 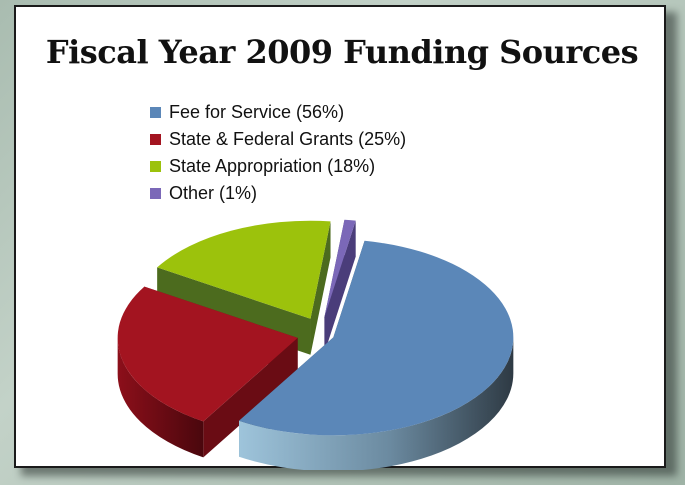 I want to click on legend-label: State Appropriation (18%), so click(x=272, y=166).